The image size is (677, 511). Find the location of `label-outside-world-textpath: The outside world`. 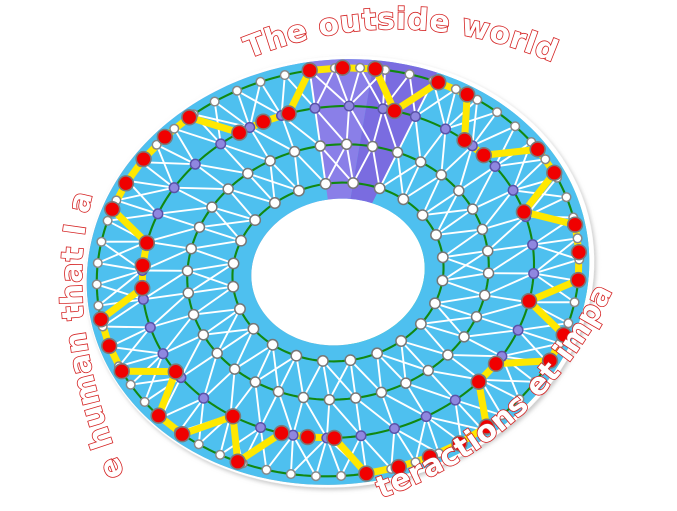

label-outside-world-textpath: The outside world is located at coordinates (401, 36).